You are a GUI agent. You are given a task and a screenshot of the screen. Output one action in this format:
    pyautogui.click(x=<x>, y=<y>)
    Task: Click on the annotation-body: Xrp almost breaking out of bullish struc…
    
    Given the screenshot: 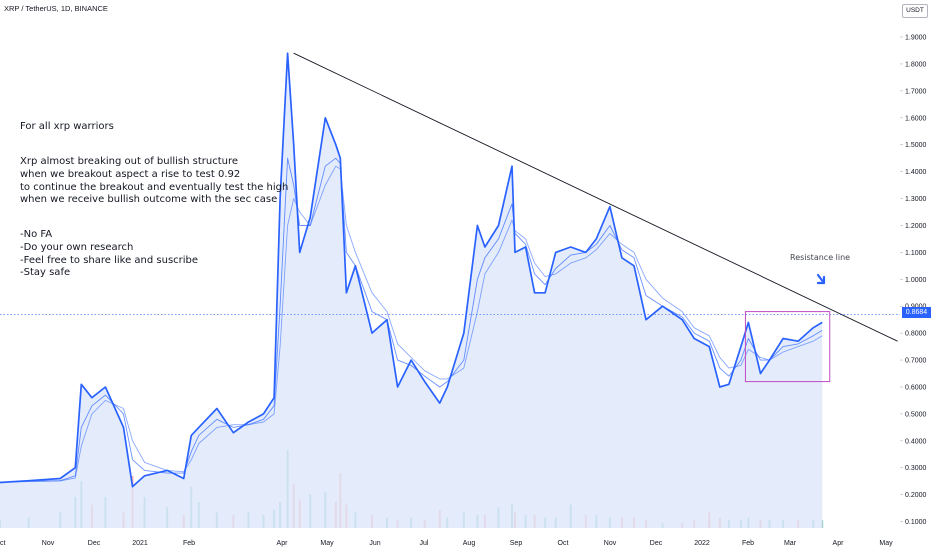 What is the action you would take?
    pyautogui.click(x=154, y=181)
    